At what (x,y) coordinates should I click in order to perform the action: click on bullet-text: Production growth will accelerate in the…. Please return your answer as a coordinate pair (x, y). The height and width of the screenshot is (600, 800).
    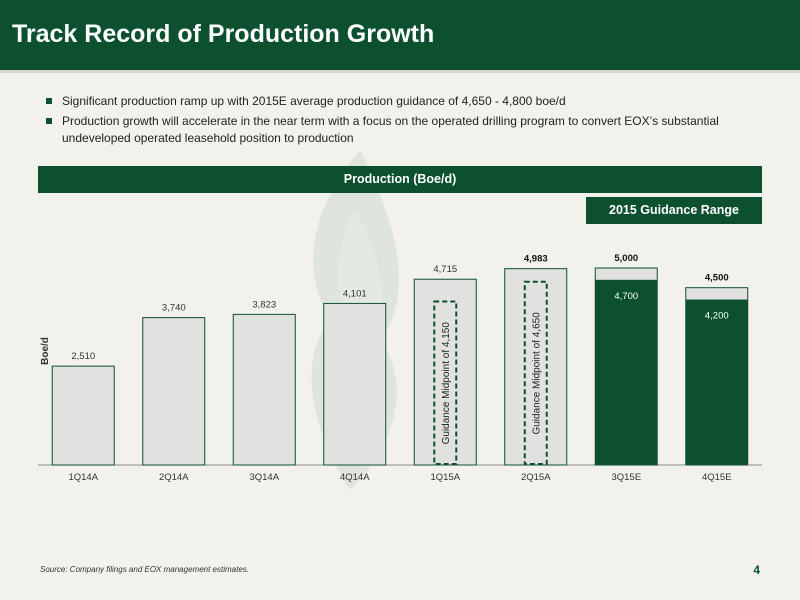
    Looking at the image, I should click on (390, 129).